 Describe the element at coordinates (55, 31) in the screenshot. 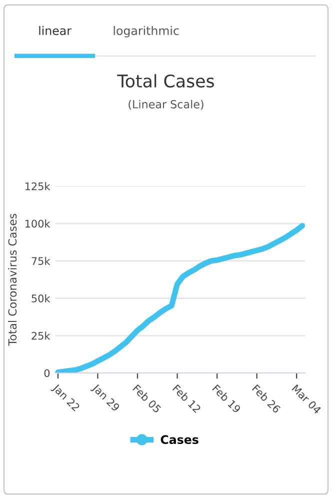

I see `text: linear` at that location.